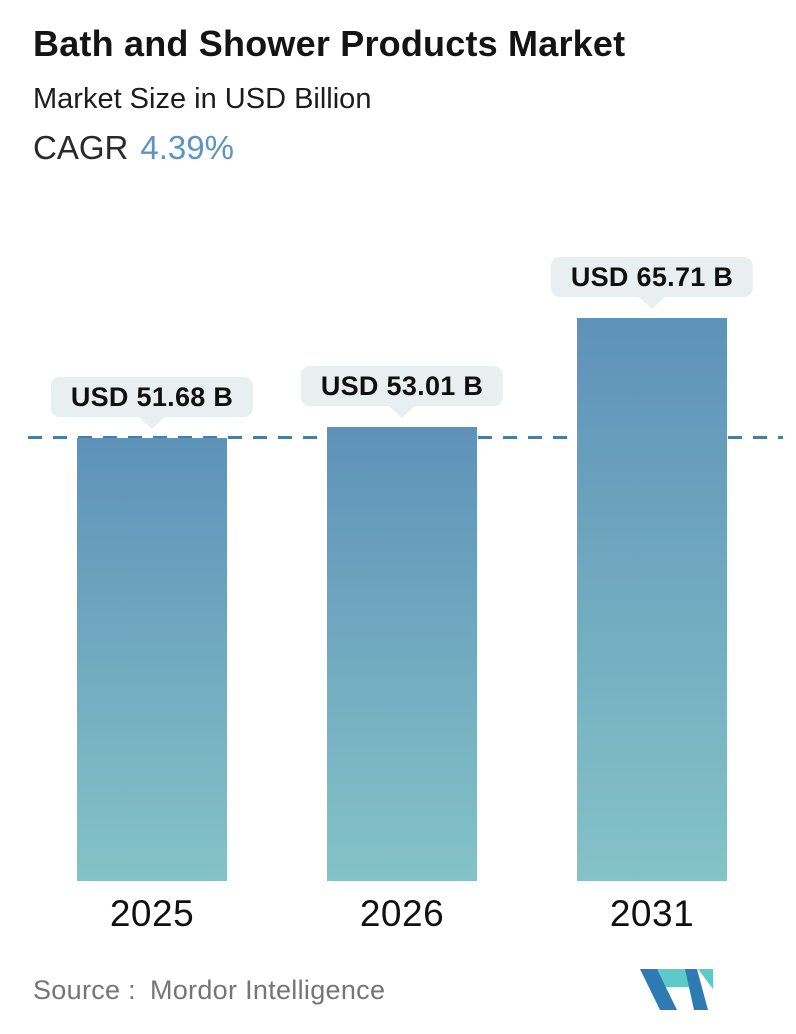 The height and width of the screenshot is (1034, 796). I want to click on page-title: Bath and Shower Products Market, so click(329, 43).